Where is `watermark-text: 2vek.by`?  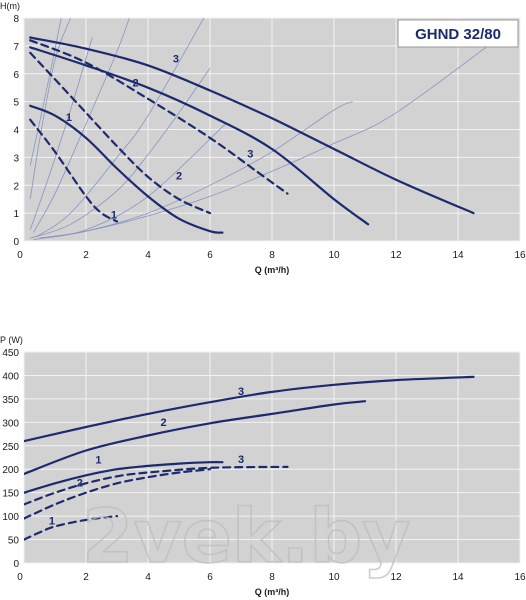
watermark-text: 2vek.by is located at coordinates (246, 537).